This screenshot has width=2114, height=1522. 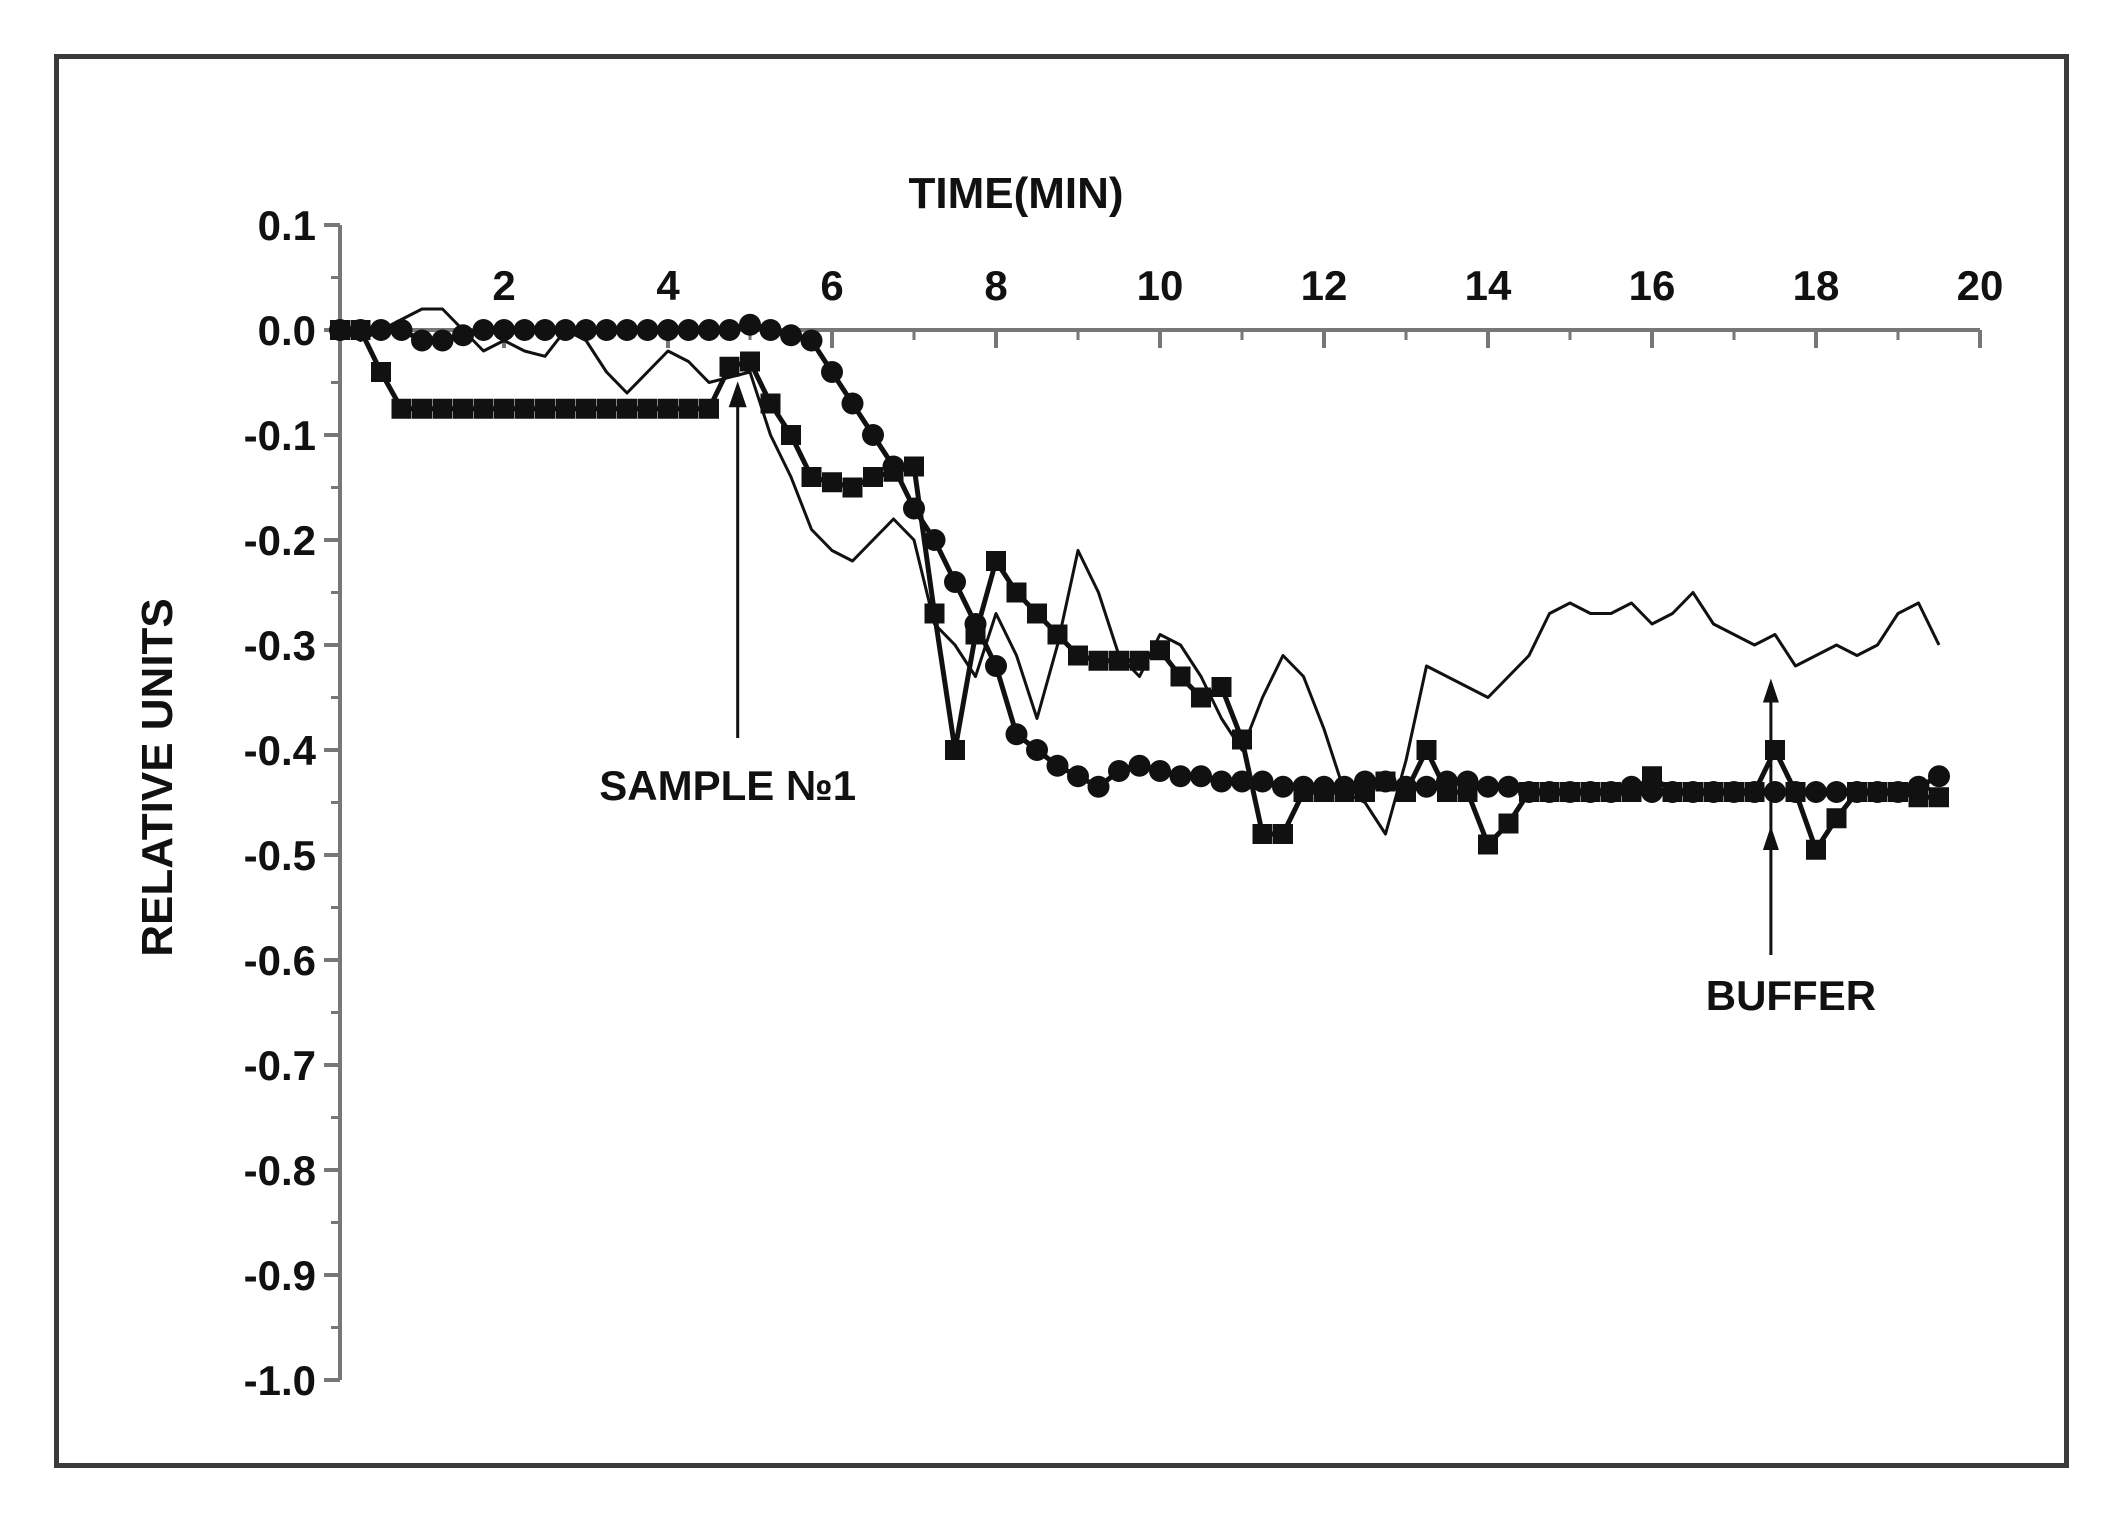 I want to click on y-tick-label: -0.5, so click(x=280, y=855).